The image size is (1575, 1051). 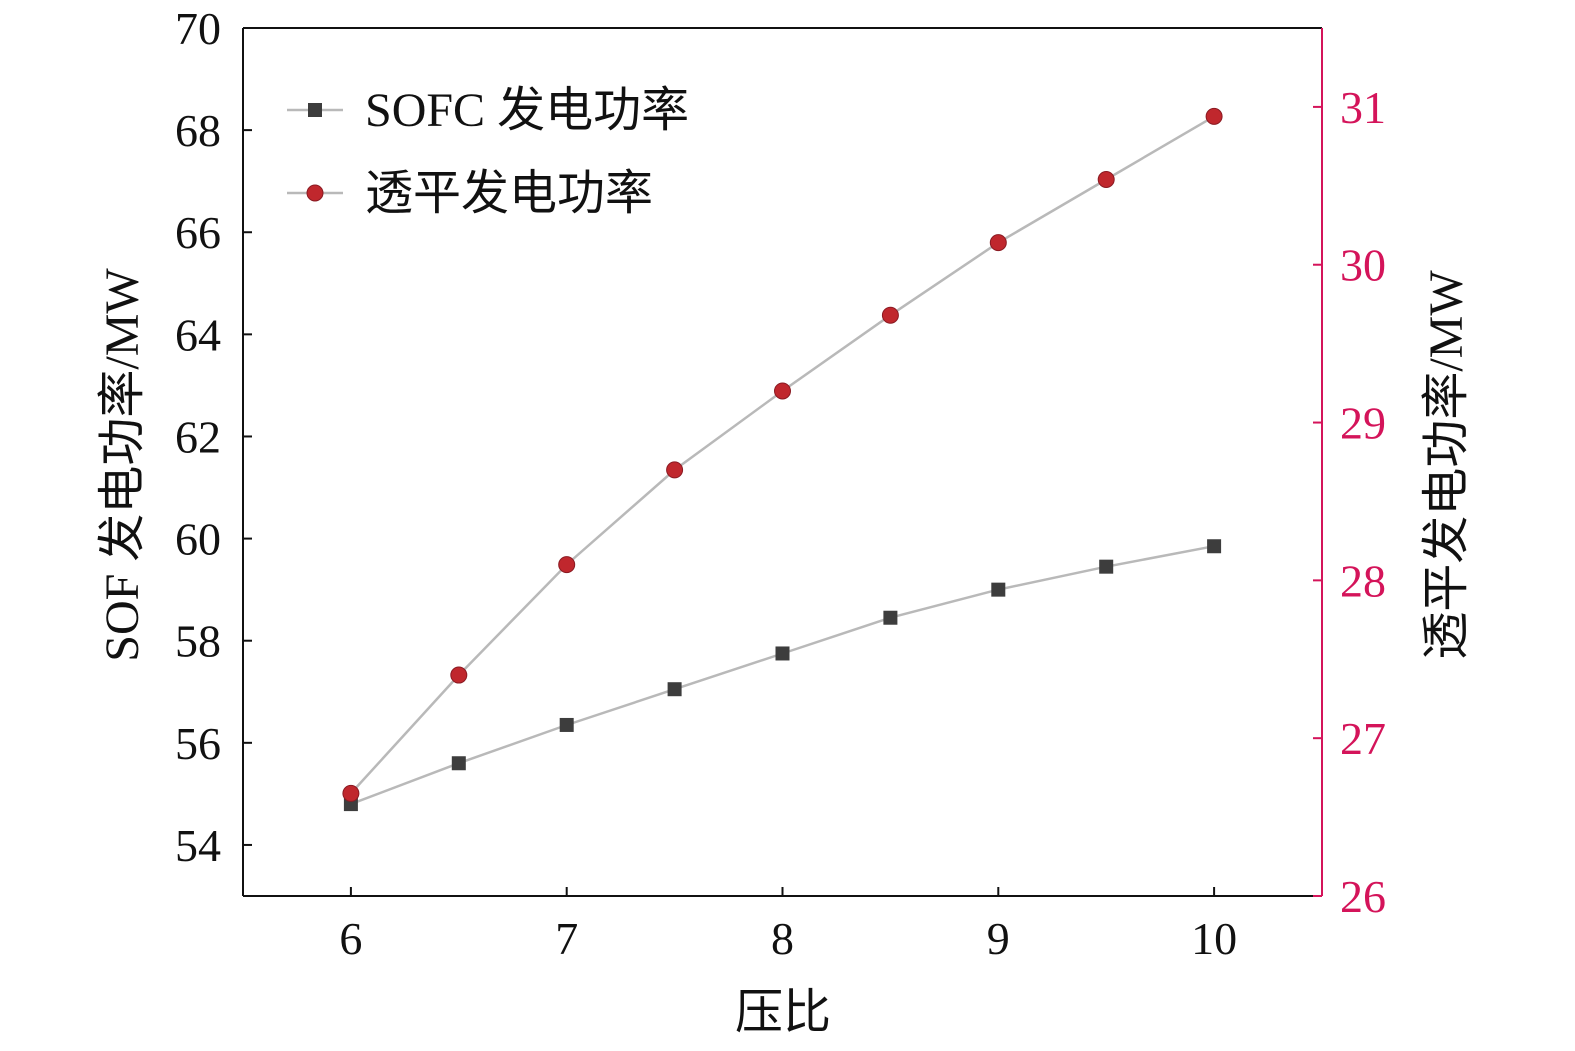 What do you see at coordinates (783, 1012) in the screenshot?
I see `x-axis-title: 压比` at bounding box center [783, 1012].